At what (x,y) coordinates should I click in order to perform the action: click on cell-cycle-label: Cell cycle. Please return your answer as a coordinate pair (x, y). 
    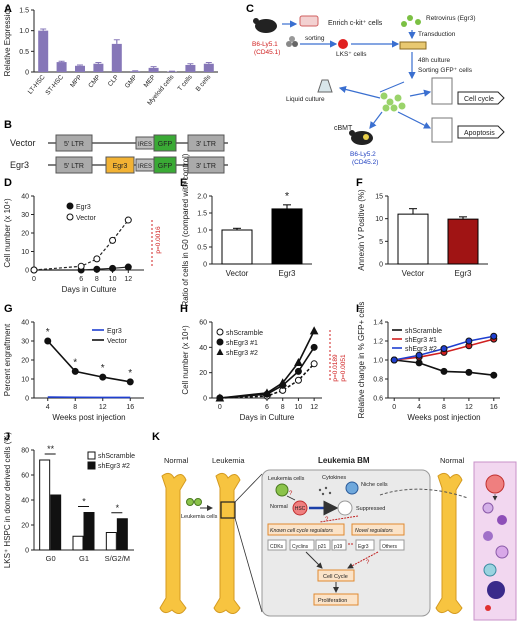
    Looking at the image, I should click on (479, 99).